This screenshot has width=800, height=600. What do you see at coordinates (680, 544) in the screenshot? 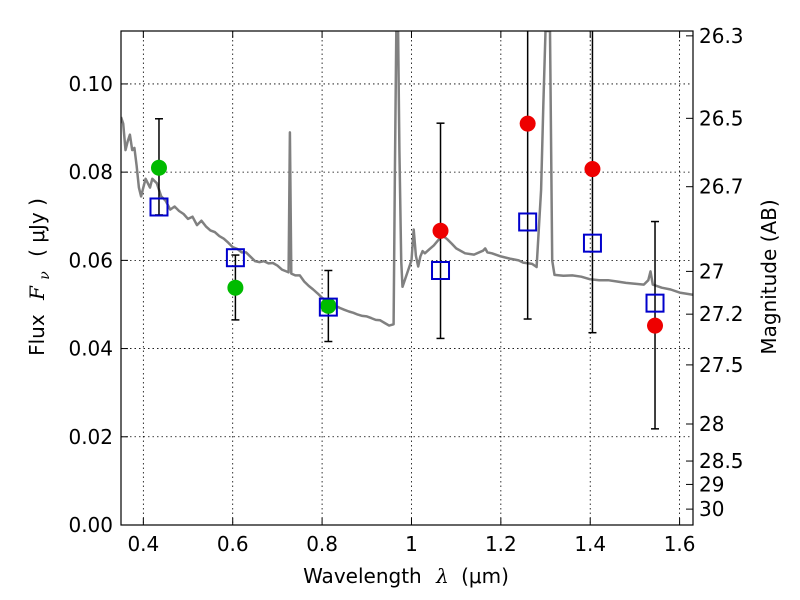
I see `x-tick-label: 1.6` at bounding box center [680, 544].